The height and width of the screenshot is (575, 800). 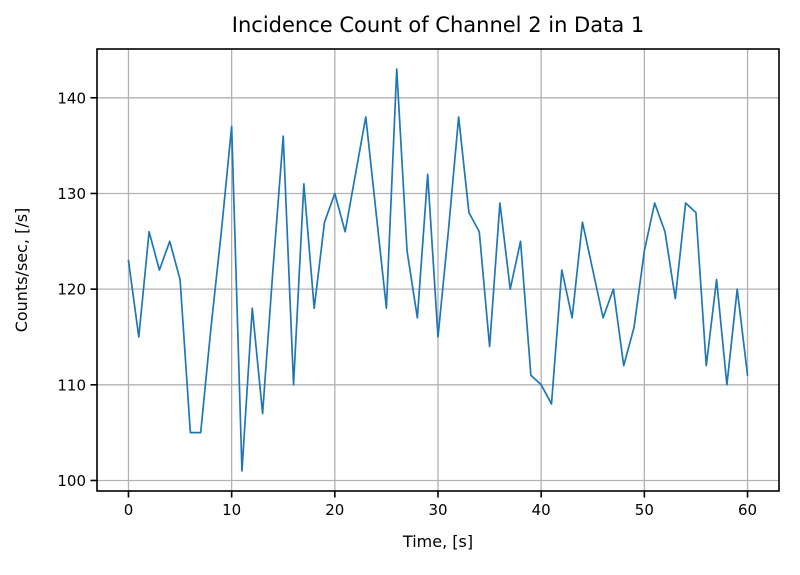 What do you see at coordinates (437, 541) in the screenshot?
I see `x-axis-label: Time, [s]` at bounding box center [437, 541].